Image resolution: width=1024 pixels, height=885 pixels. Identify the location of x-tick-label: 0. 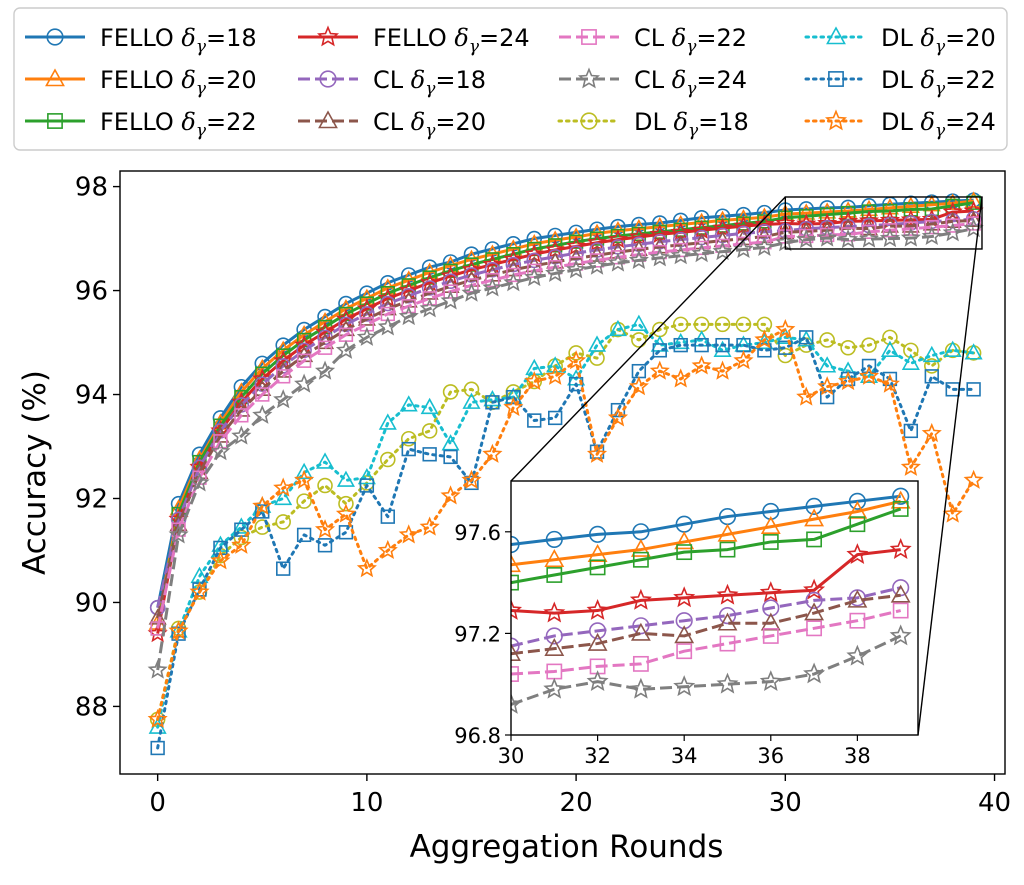
(157, 803).